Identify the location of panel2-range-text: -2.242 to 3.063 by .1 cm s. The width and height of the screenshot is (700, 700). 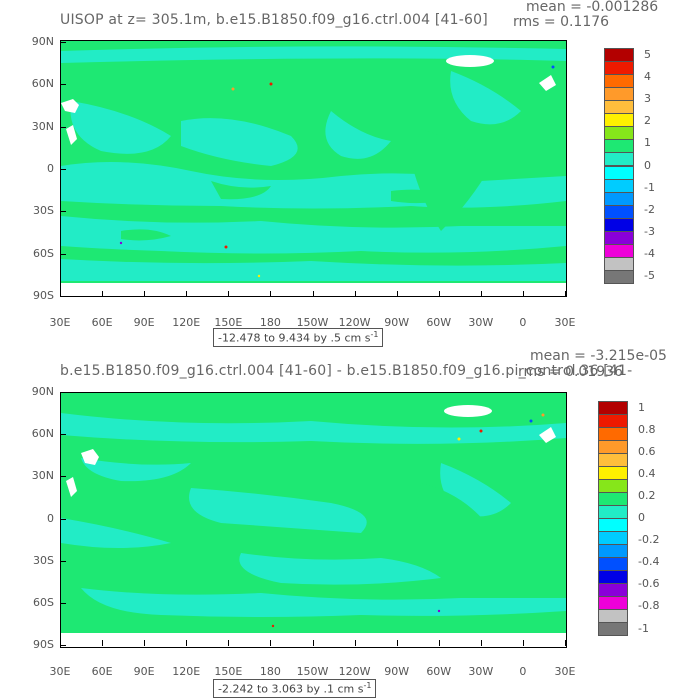
(291, 689).